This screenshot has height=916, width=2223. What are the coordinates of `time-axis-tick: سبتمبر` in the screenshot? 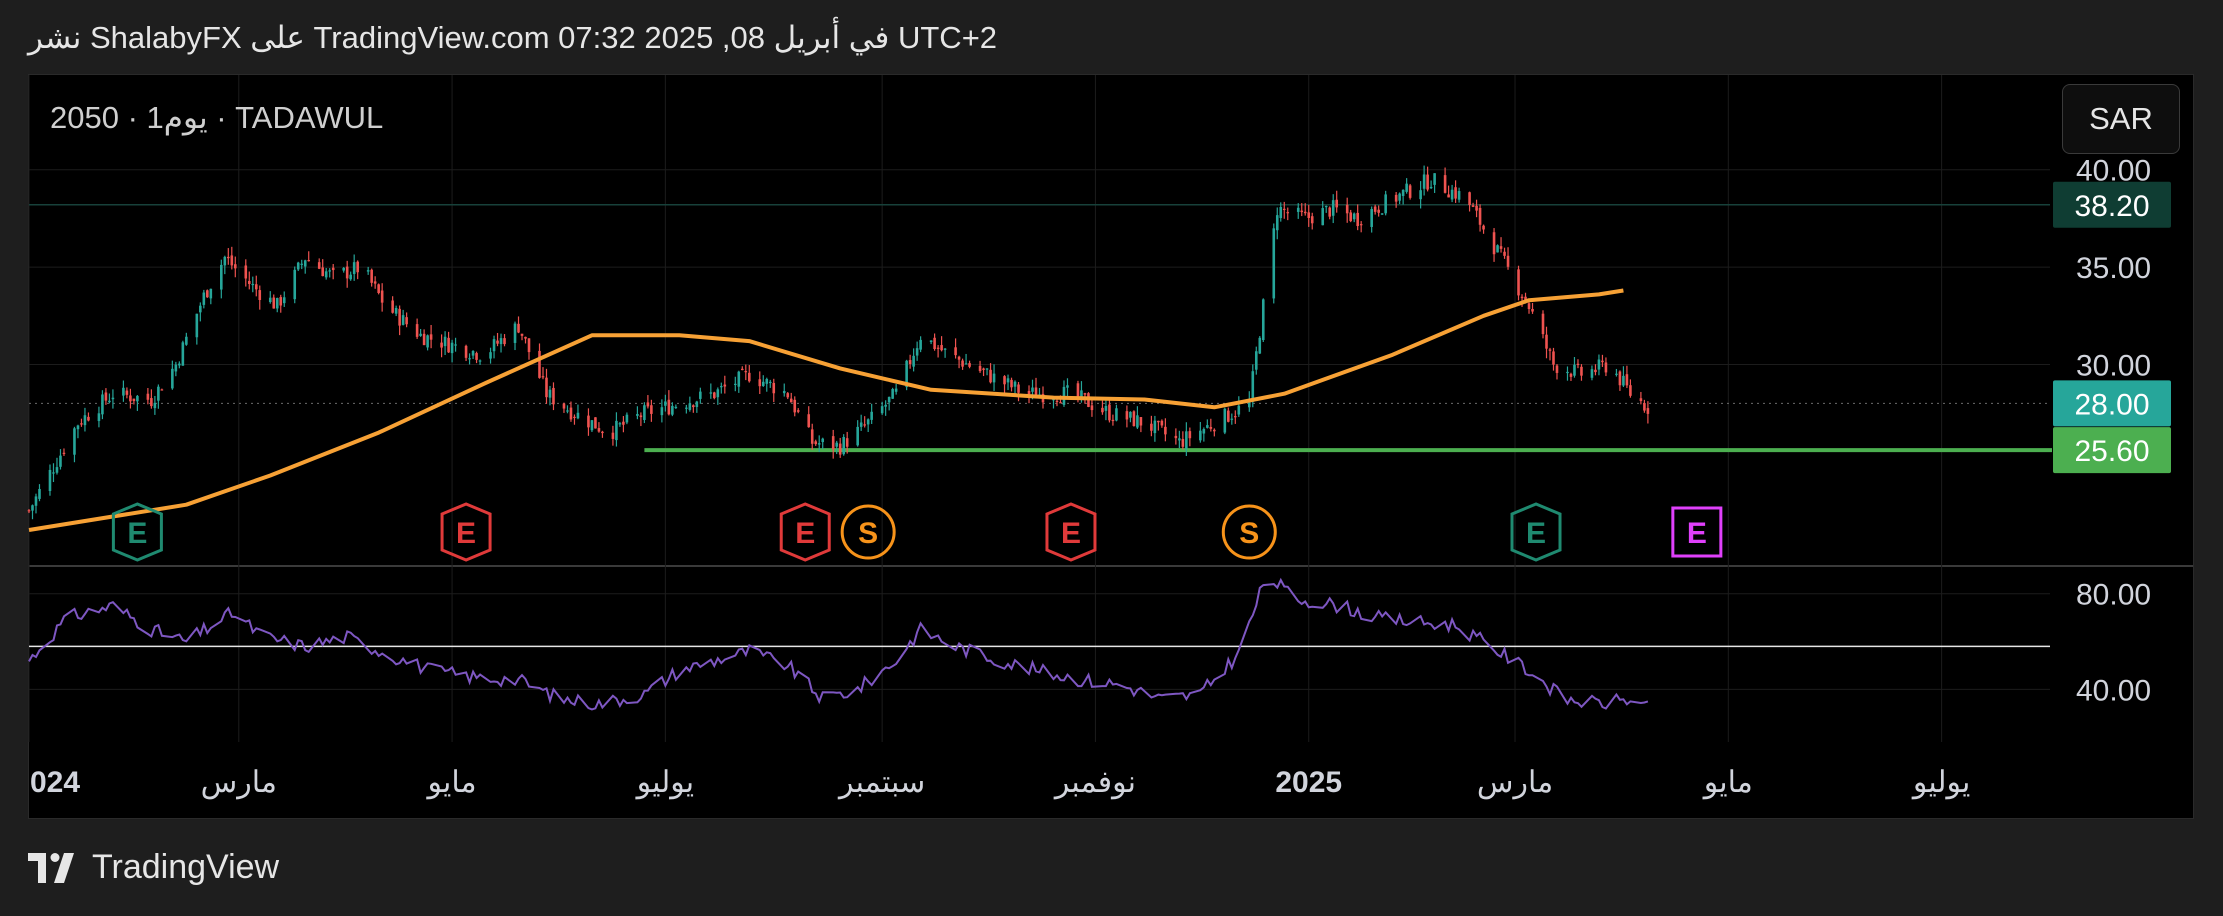 It's located at (881, 783).